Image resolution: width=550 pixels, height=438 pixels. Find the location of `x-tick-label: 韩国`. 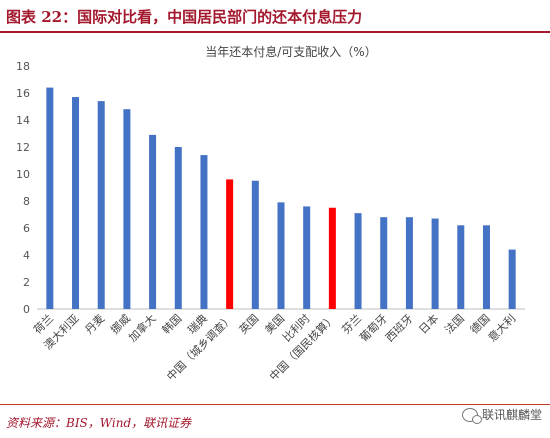

x-tick-label: 韩国 is located at coordinates (171, 323).